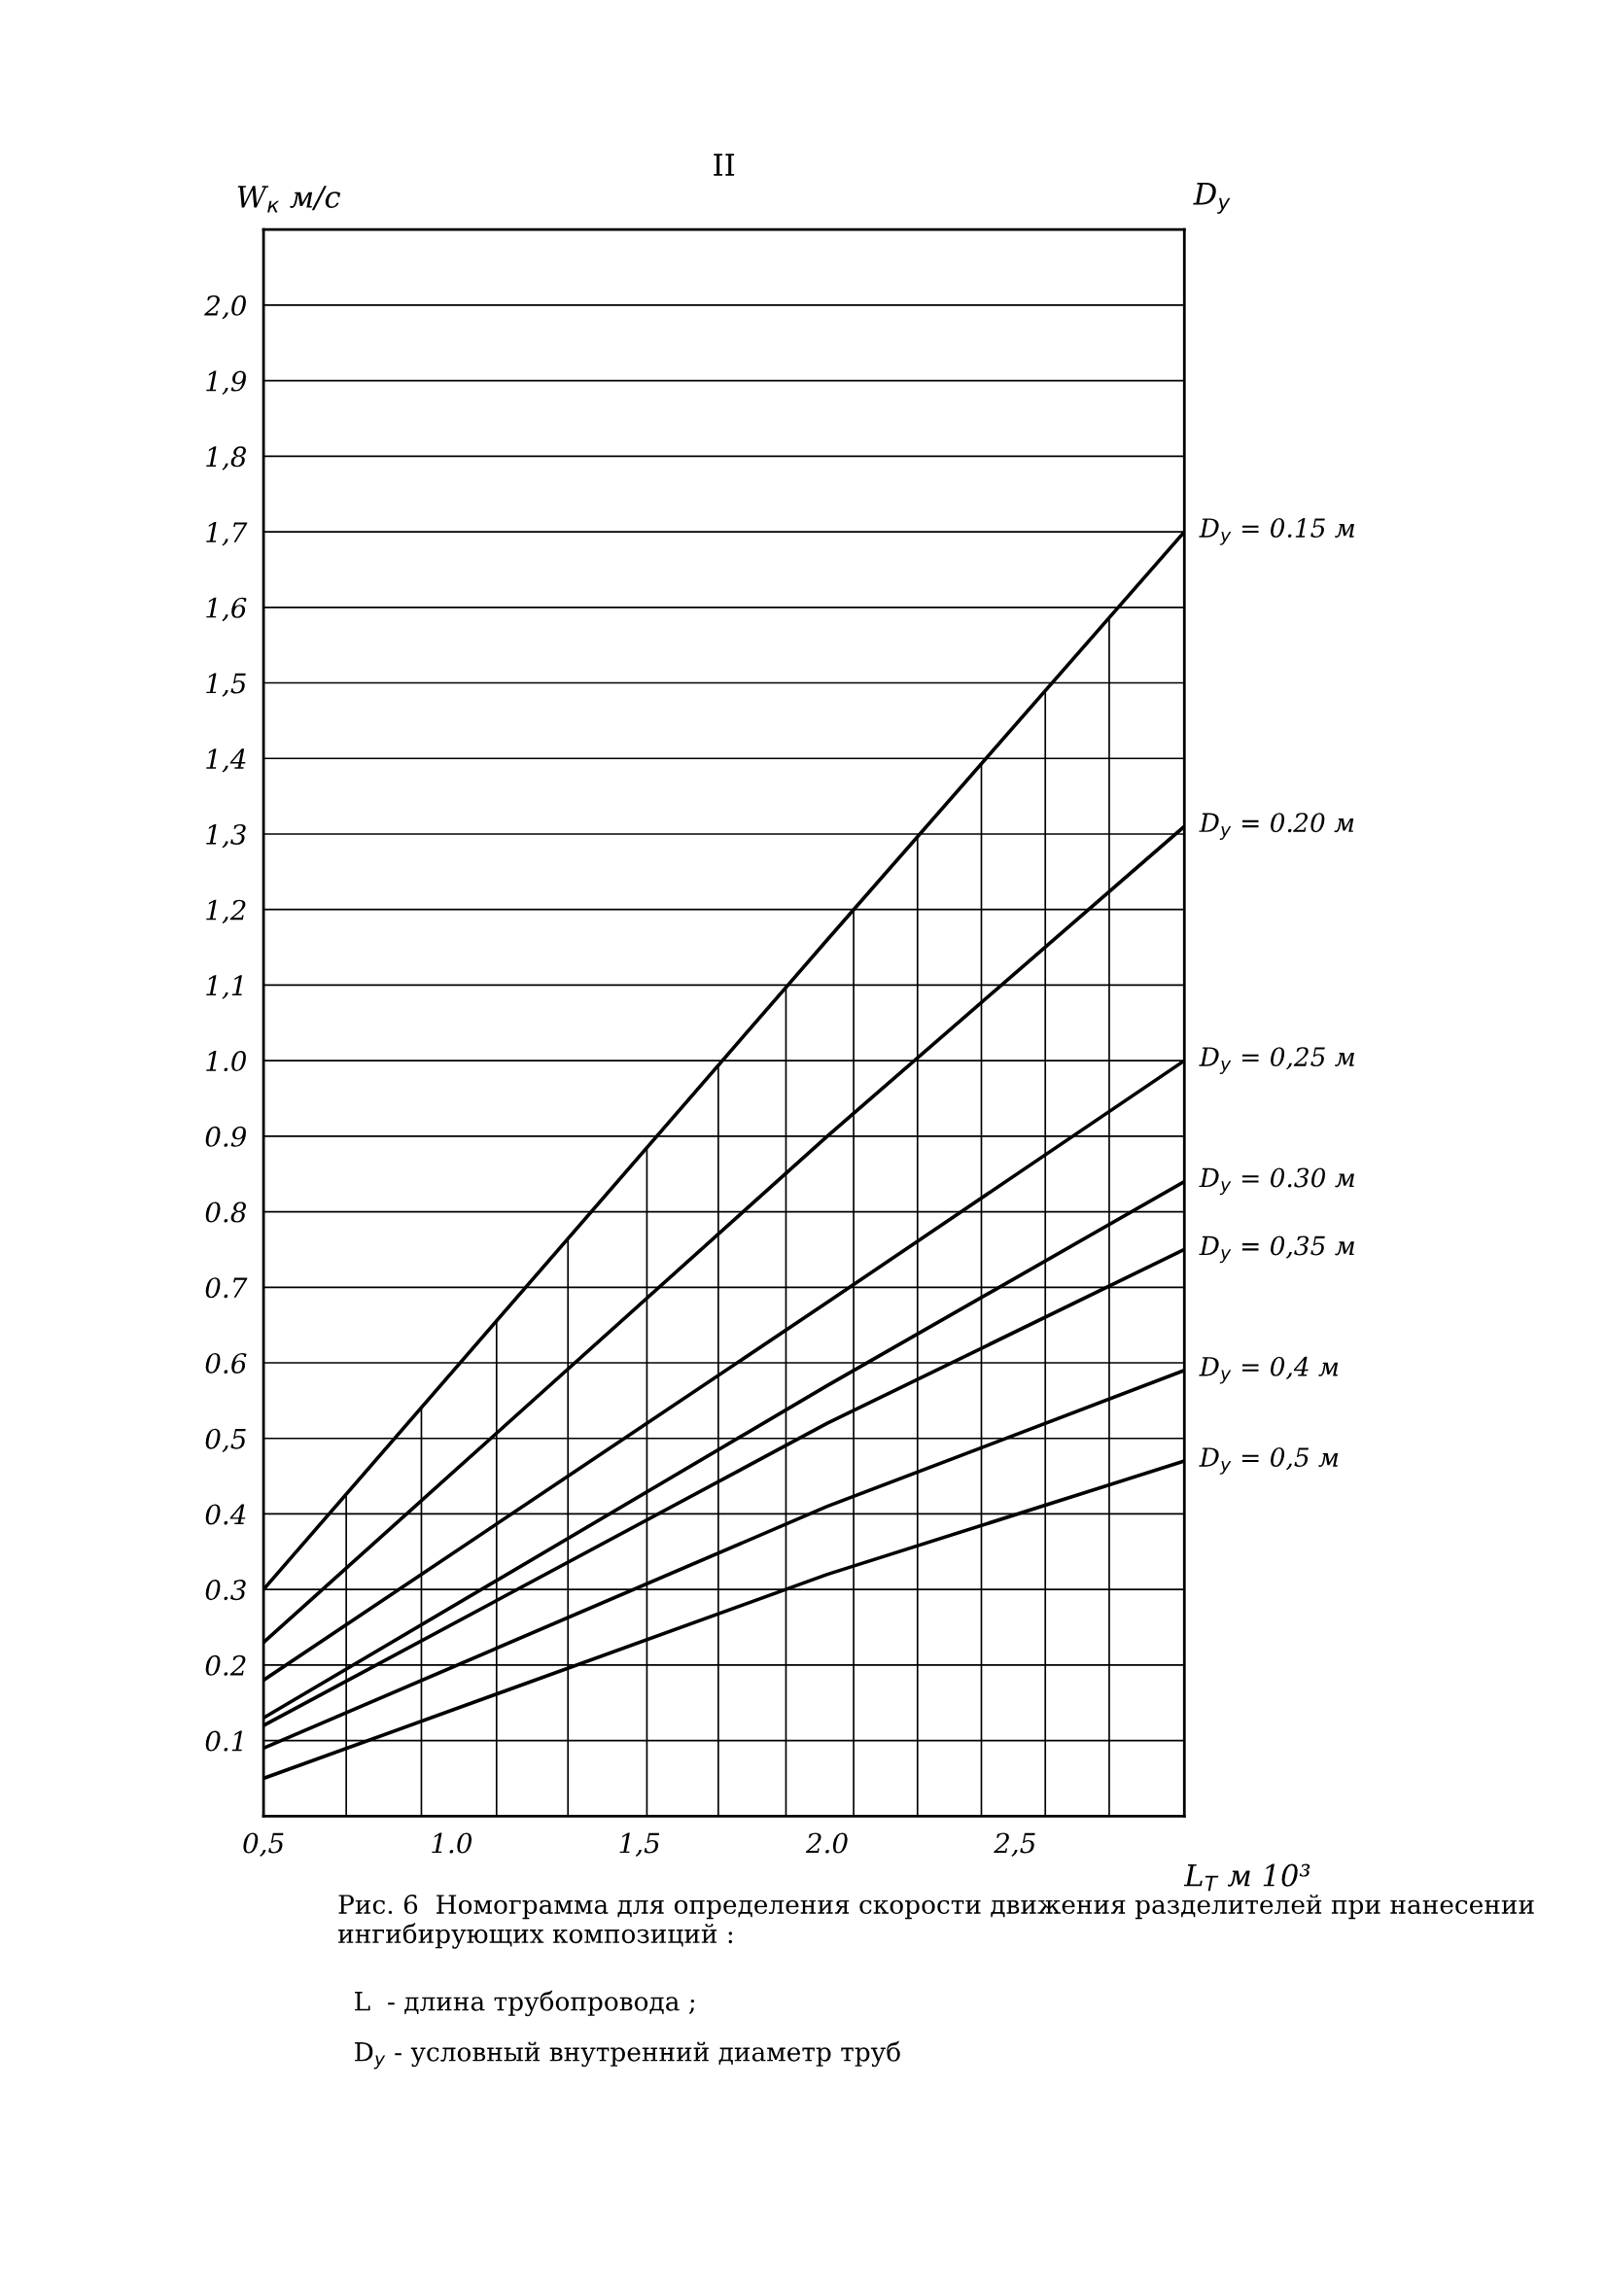  Describe the element at coordinates (227, 534) in the screenshot. I see `y-tick-label: 1,7` at that location.